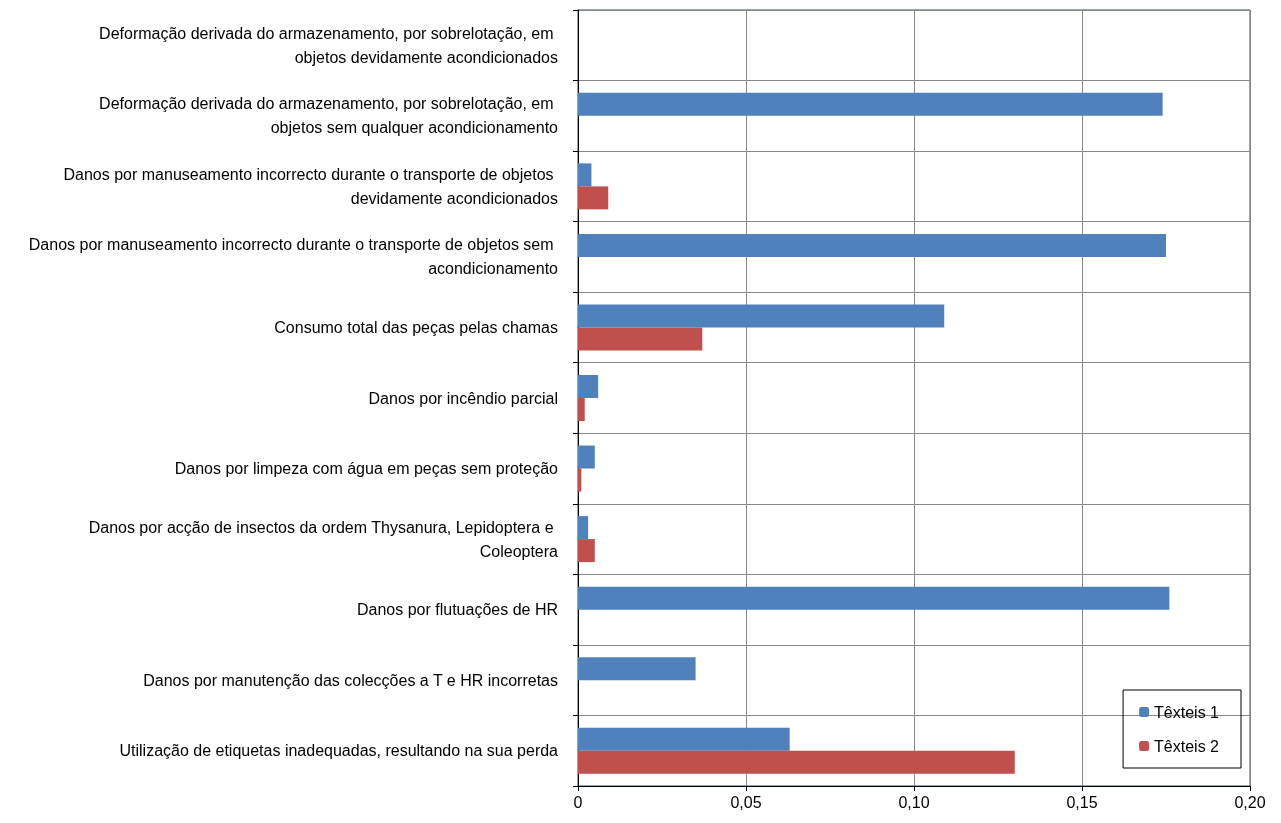  I want to click on x-tick-label: 0, so click(578, 802).